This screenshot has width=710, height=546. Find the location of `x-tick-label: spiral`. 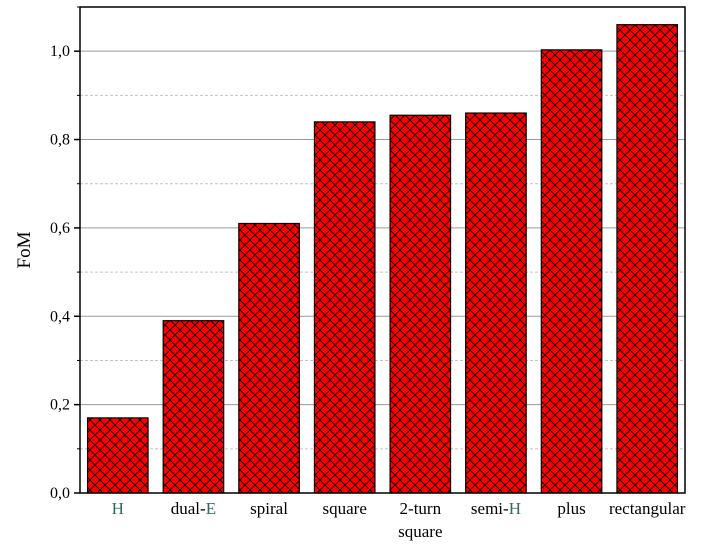

x-tick-label: spiral is located at coordinates (269, 508).